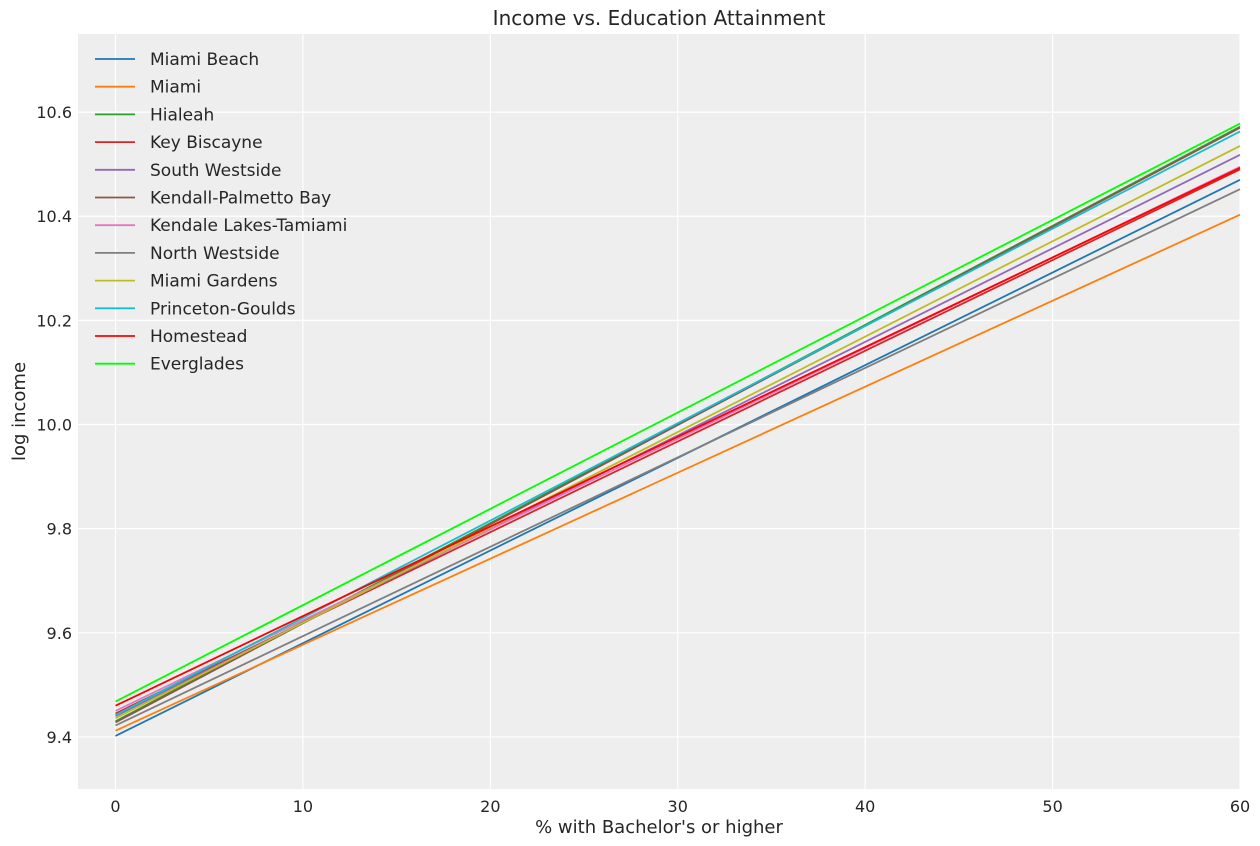 This screenshot has height=846, width=1260. Describe the element at coordinates (115, 806) in the screenshot. I see `x-tick-label: 0` at that location.